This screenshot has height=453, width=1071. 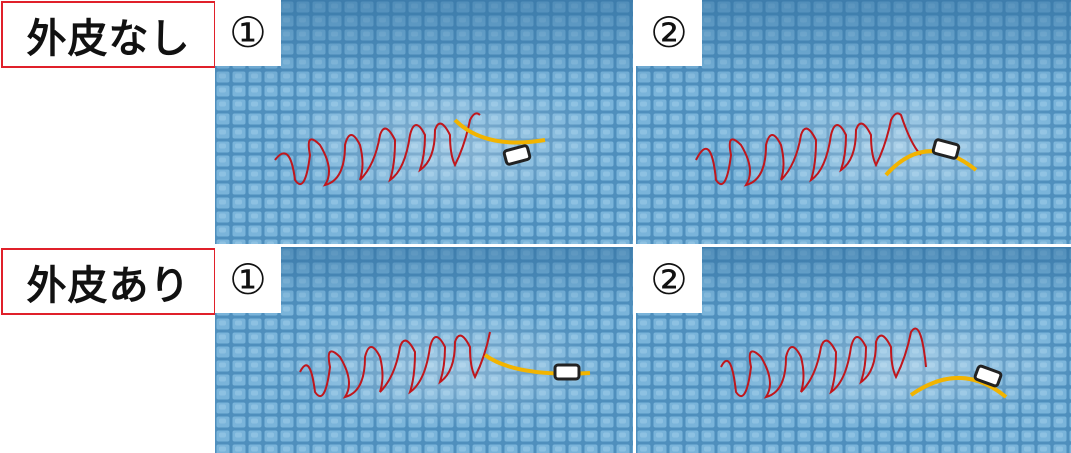 I want to click on row-label-no-skin: 外皮なし, so click(x=108, y=34).